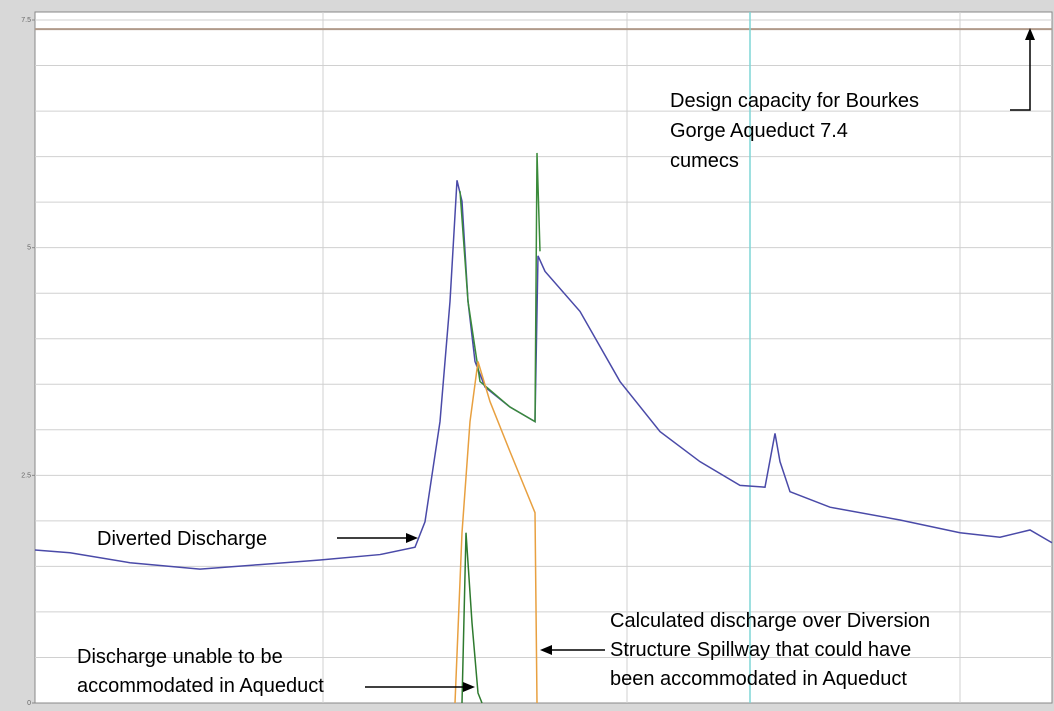 This screenshot has width=1054, height=711. Describe the element at coordinates (29, 703) in the screenshot. I see `y-tick-label: 0` at that location.